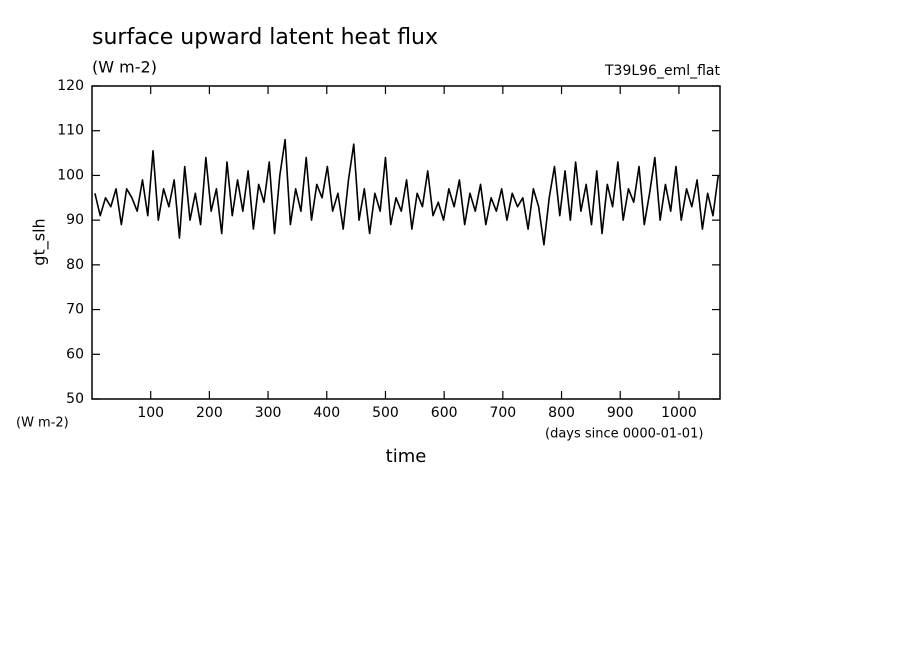 Image resolution: width=904 pixels, height=654 pixels. Describe the element at coordinates (385, 413) in the screenshot. I see `x-tick-label: 500` at that location.